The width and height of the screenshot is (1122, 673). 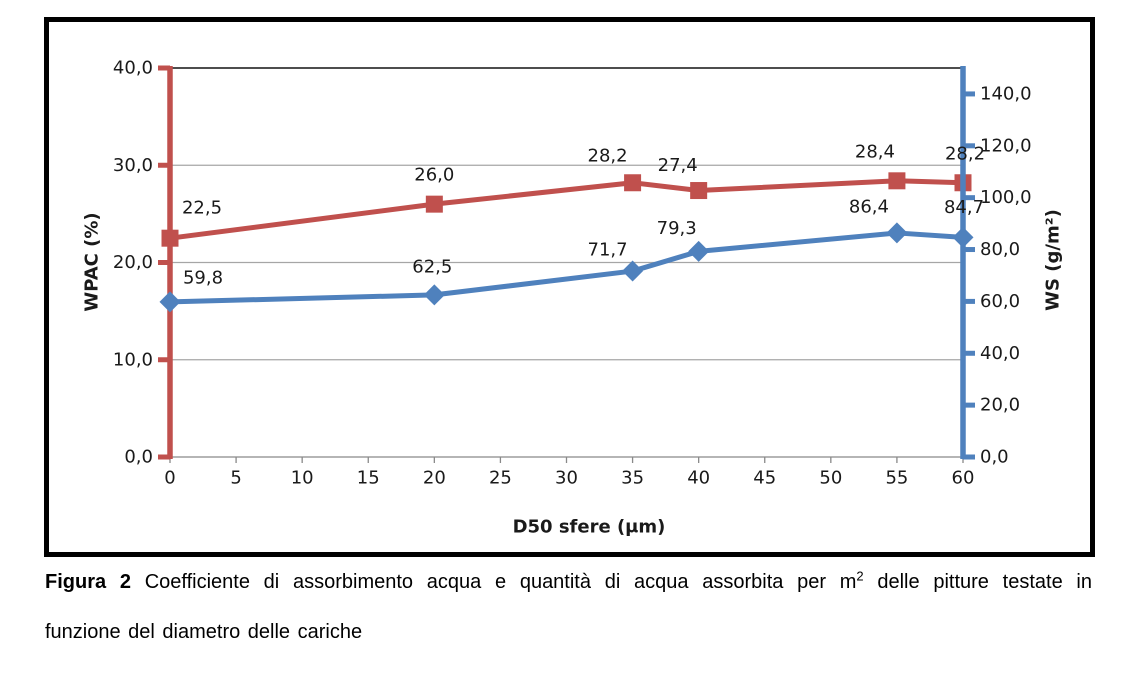 I want to click on right-axis-tick-label: 140,0, so click(x=1006, y=93).